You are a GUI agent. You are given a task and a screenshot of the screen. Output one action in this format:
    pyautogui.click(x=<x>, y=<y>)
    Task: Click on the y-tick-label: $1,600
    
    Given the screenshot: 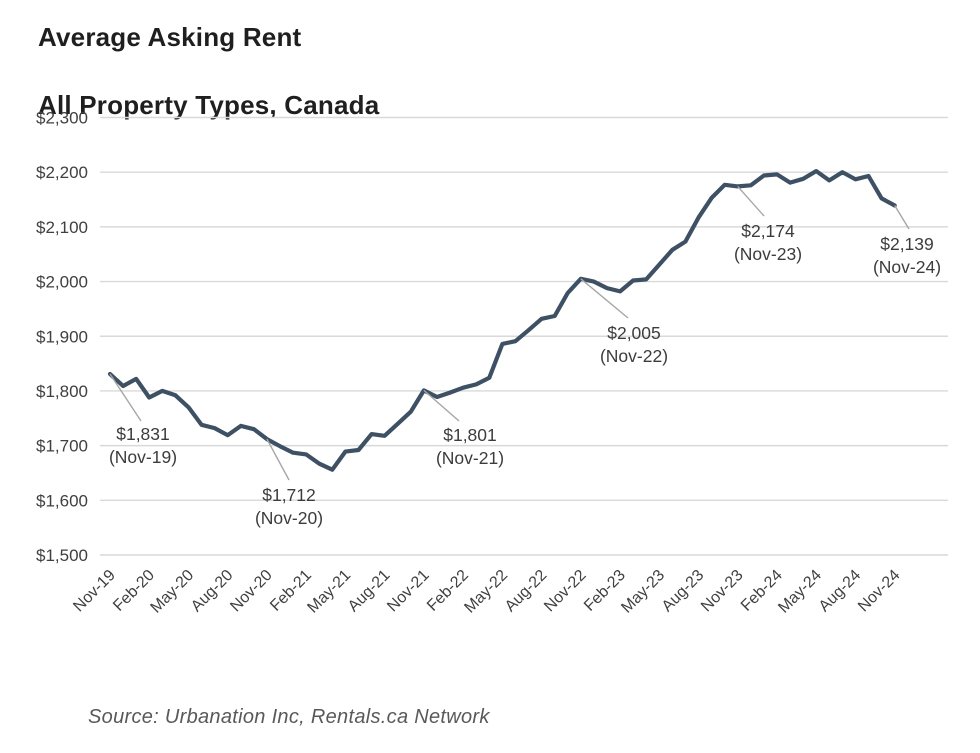 What is the action you would take?
    pyautogui.click(x=62, y=500)
    